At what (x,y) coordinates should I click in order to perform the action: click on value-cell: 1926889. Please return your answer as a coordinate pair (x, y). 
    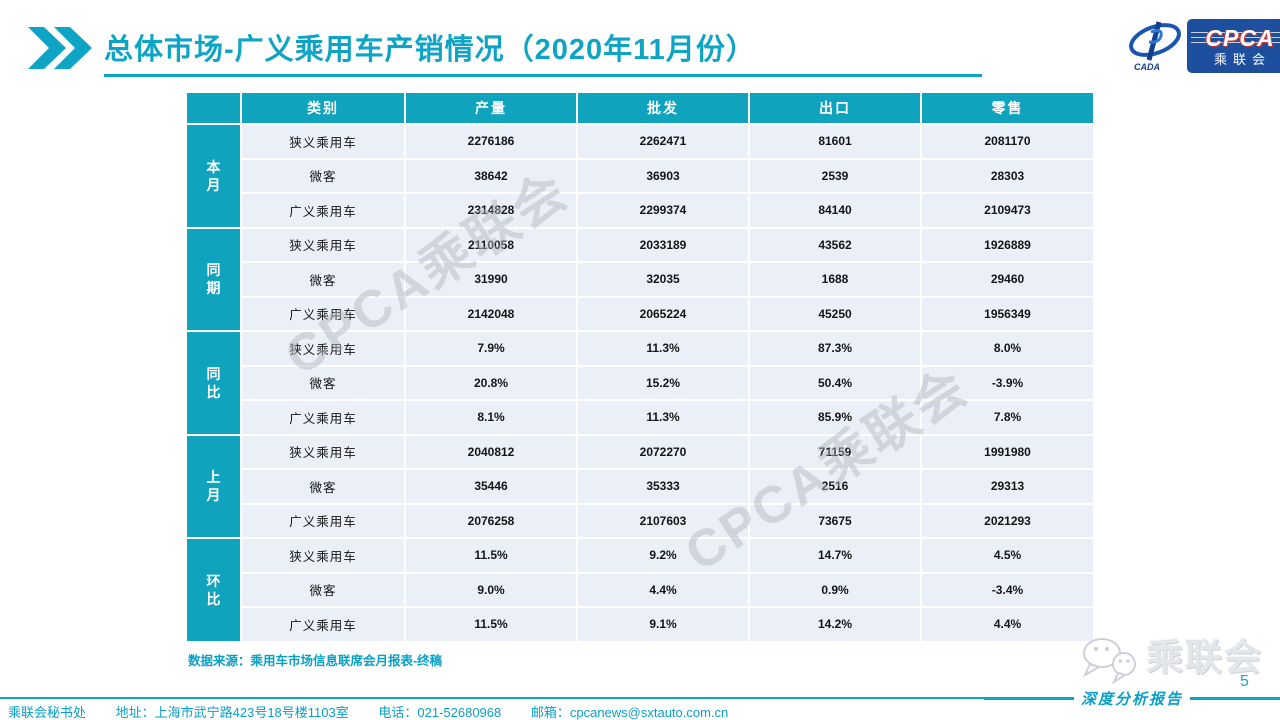
    Looking at the image, I should click on (1007, 244).